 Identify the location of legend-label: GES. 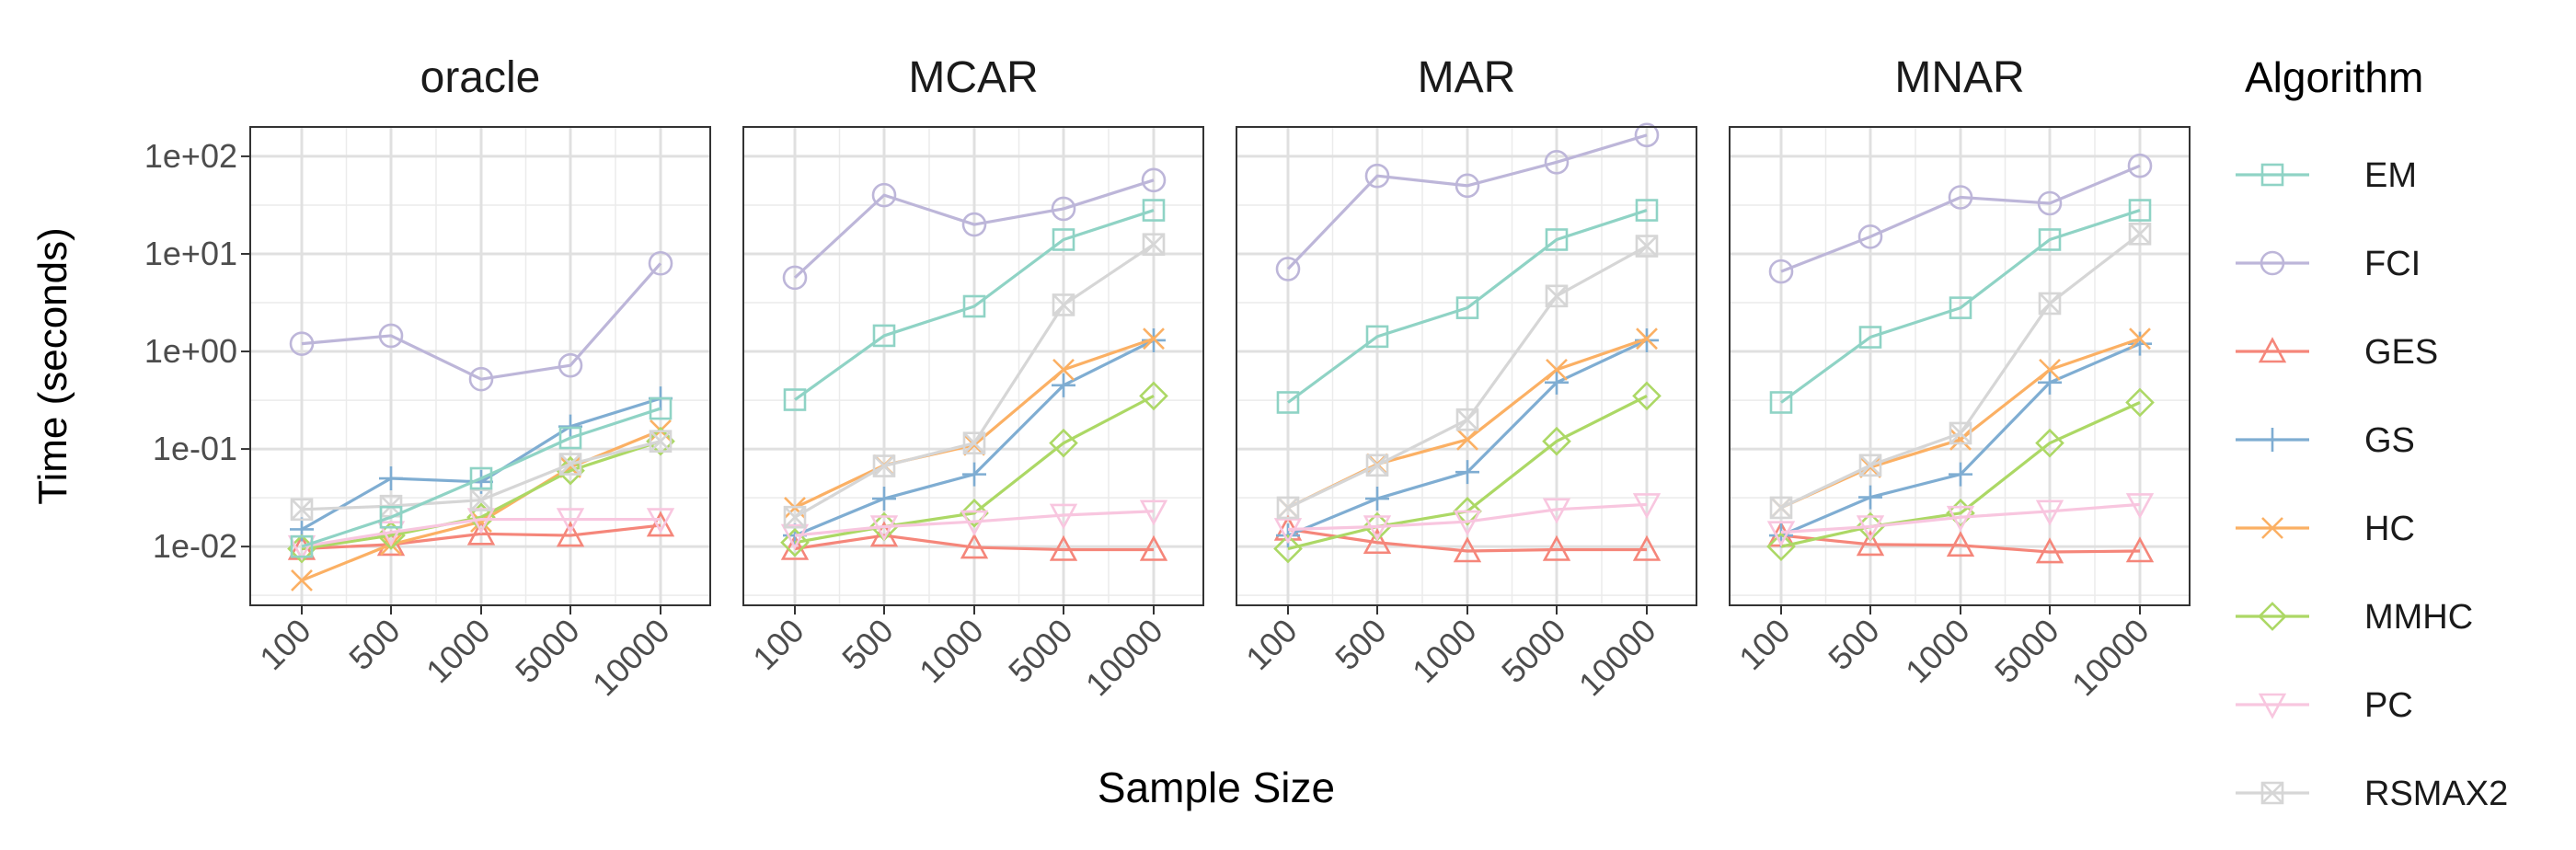
(2401, 353).